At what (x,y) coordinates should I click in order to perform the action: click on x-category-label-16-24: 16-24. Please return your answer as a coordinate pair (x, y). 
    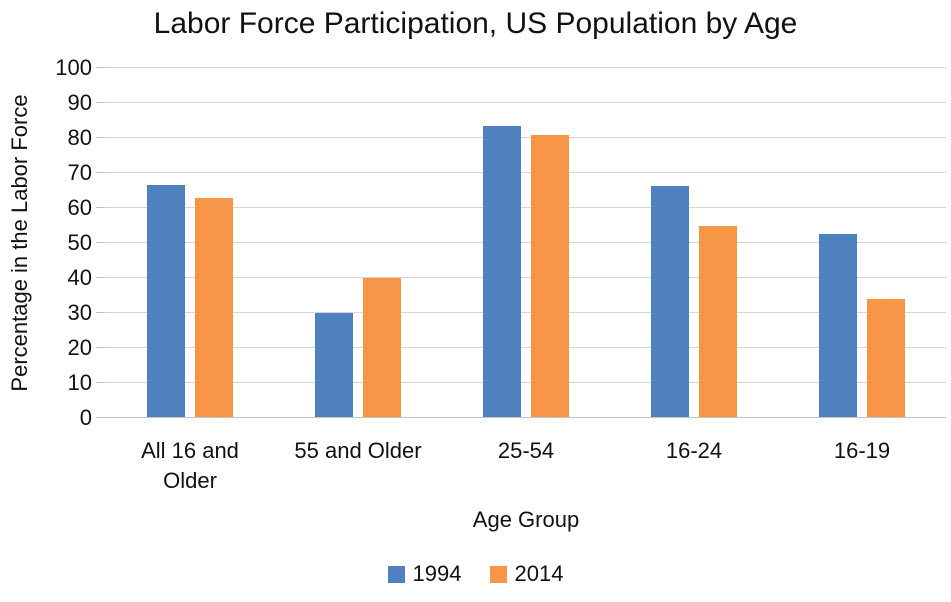
    Looking at the image, I should click on (694, 451).